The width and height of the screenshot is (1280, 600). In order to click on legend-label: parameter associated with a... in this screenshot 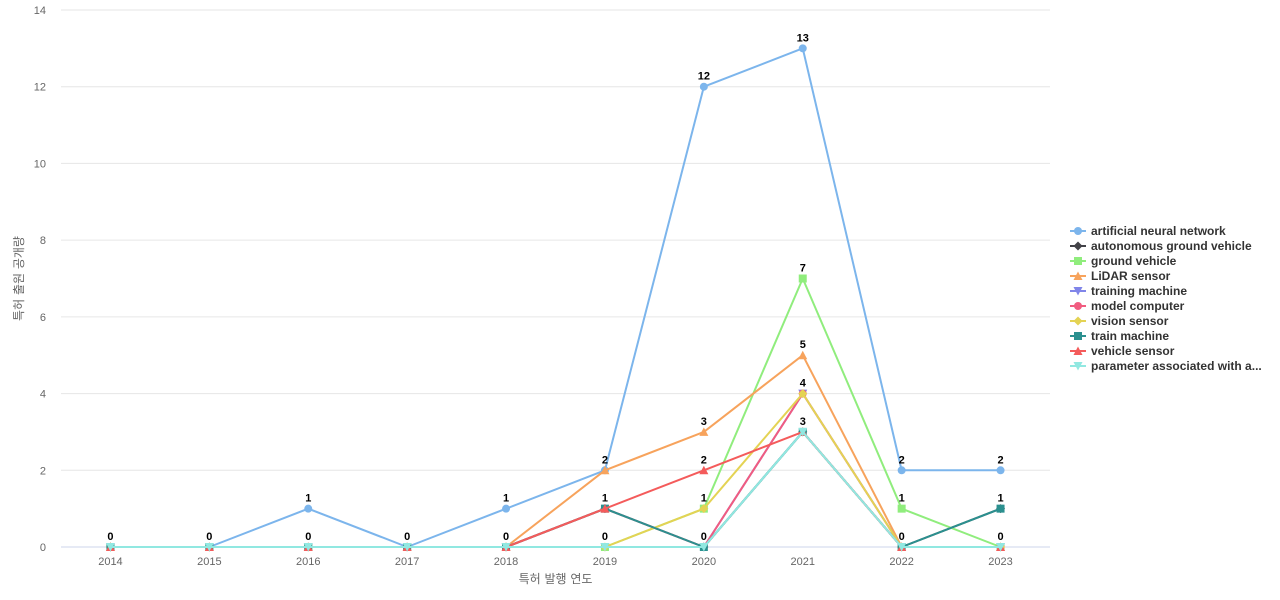, I will do `click(1176, 366)`.